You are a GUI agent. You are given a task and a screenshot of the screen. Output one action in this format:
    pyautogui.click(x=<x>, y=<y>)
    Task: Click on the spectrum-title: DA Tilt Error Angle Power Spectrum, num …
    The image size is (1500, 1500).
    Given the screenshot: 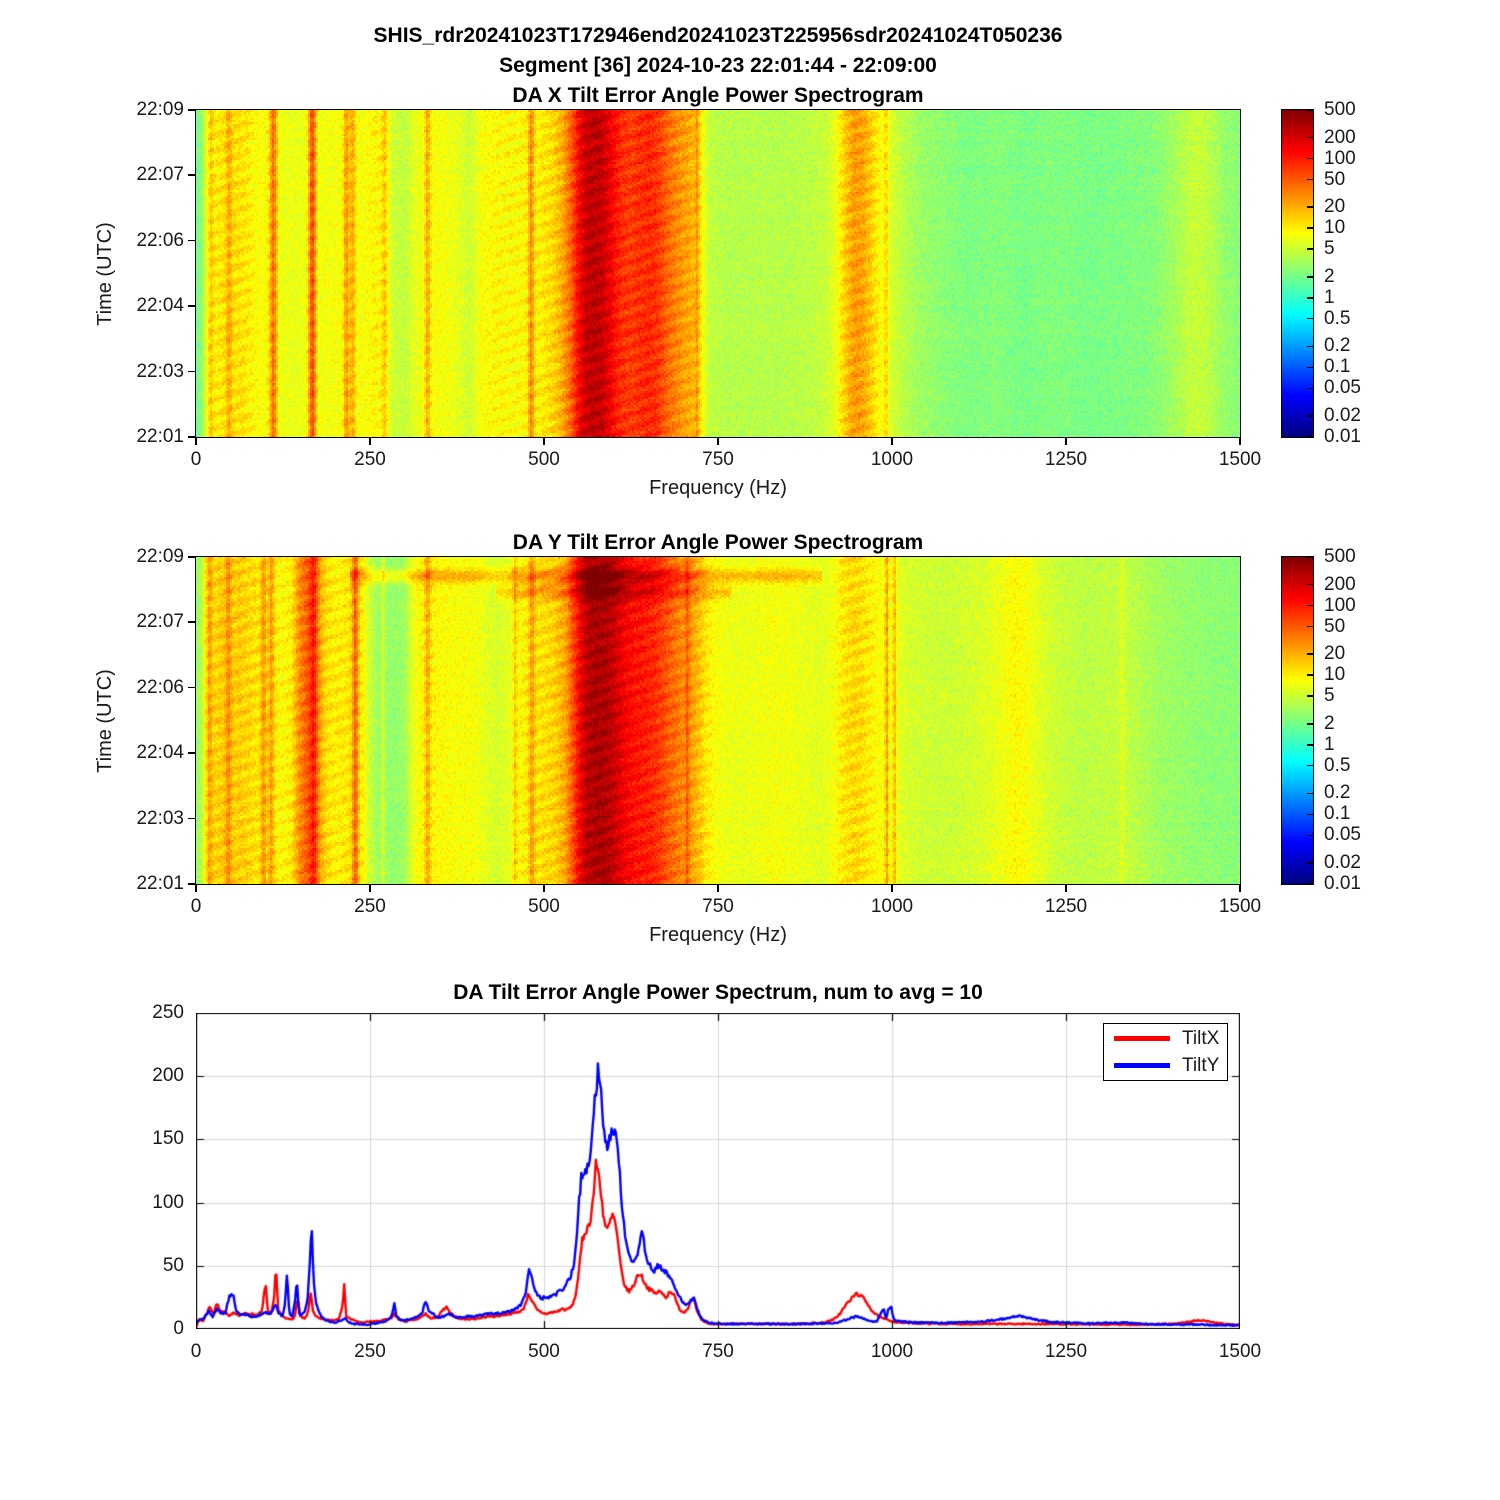 What is the action you would take?
    pyautogui.click(x=718, y=992)
    